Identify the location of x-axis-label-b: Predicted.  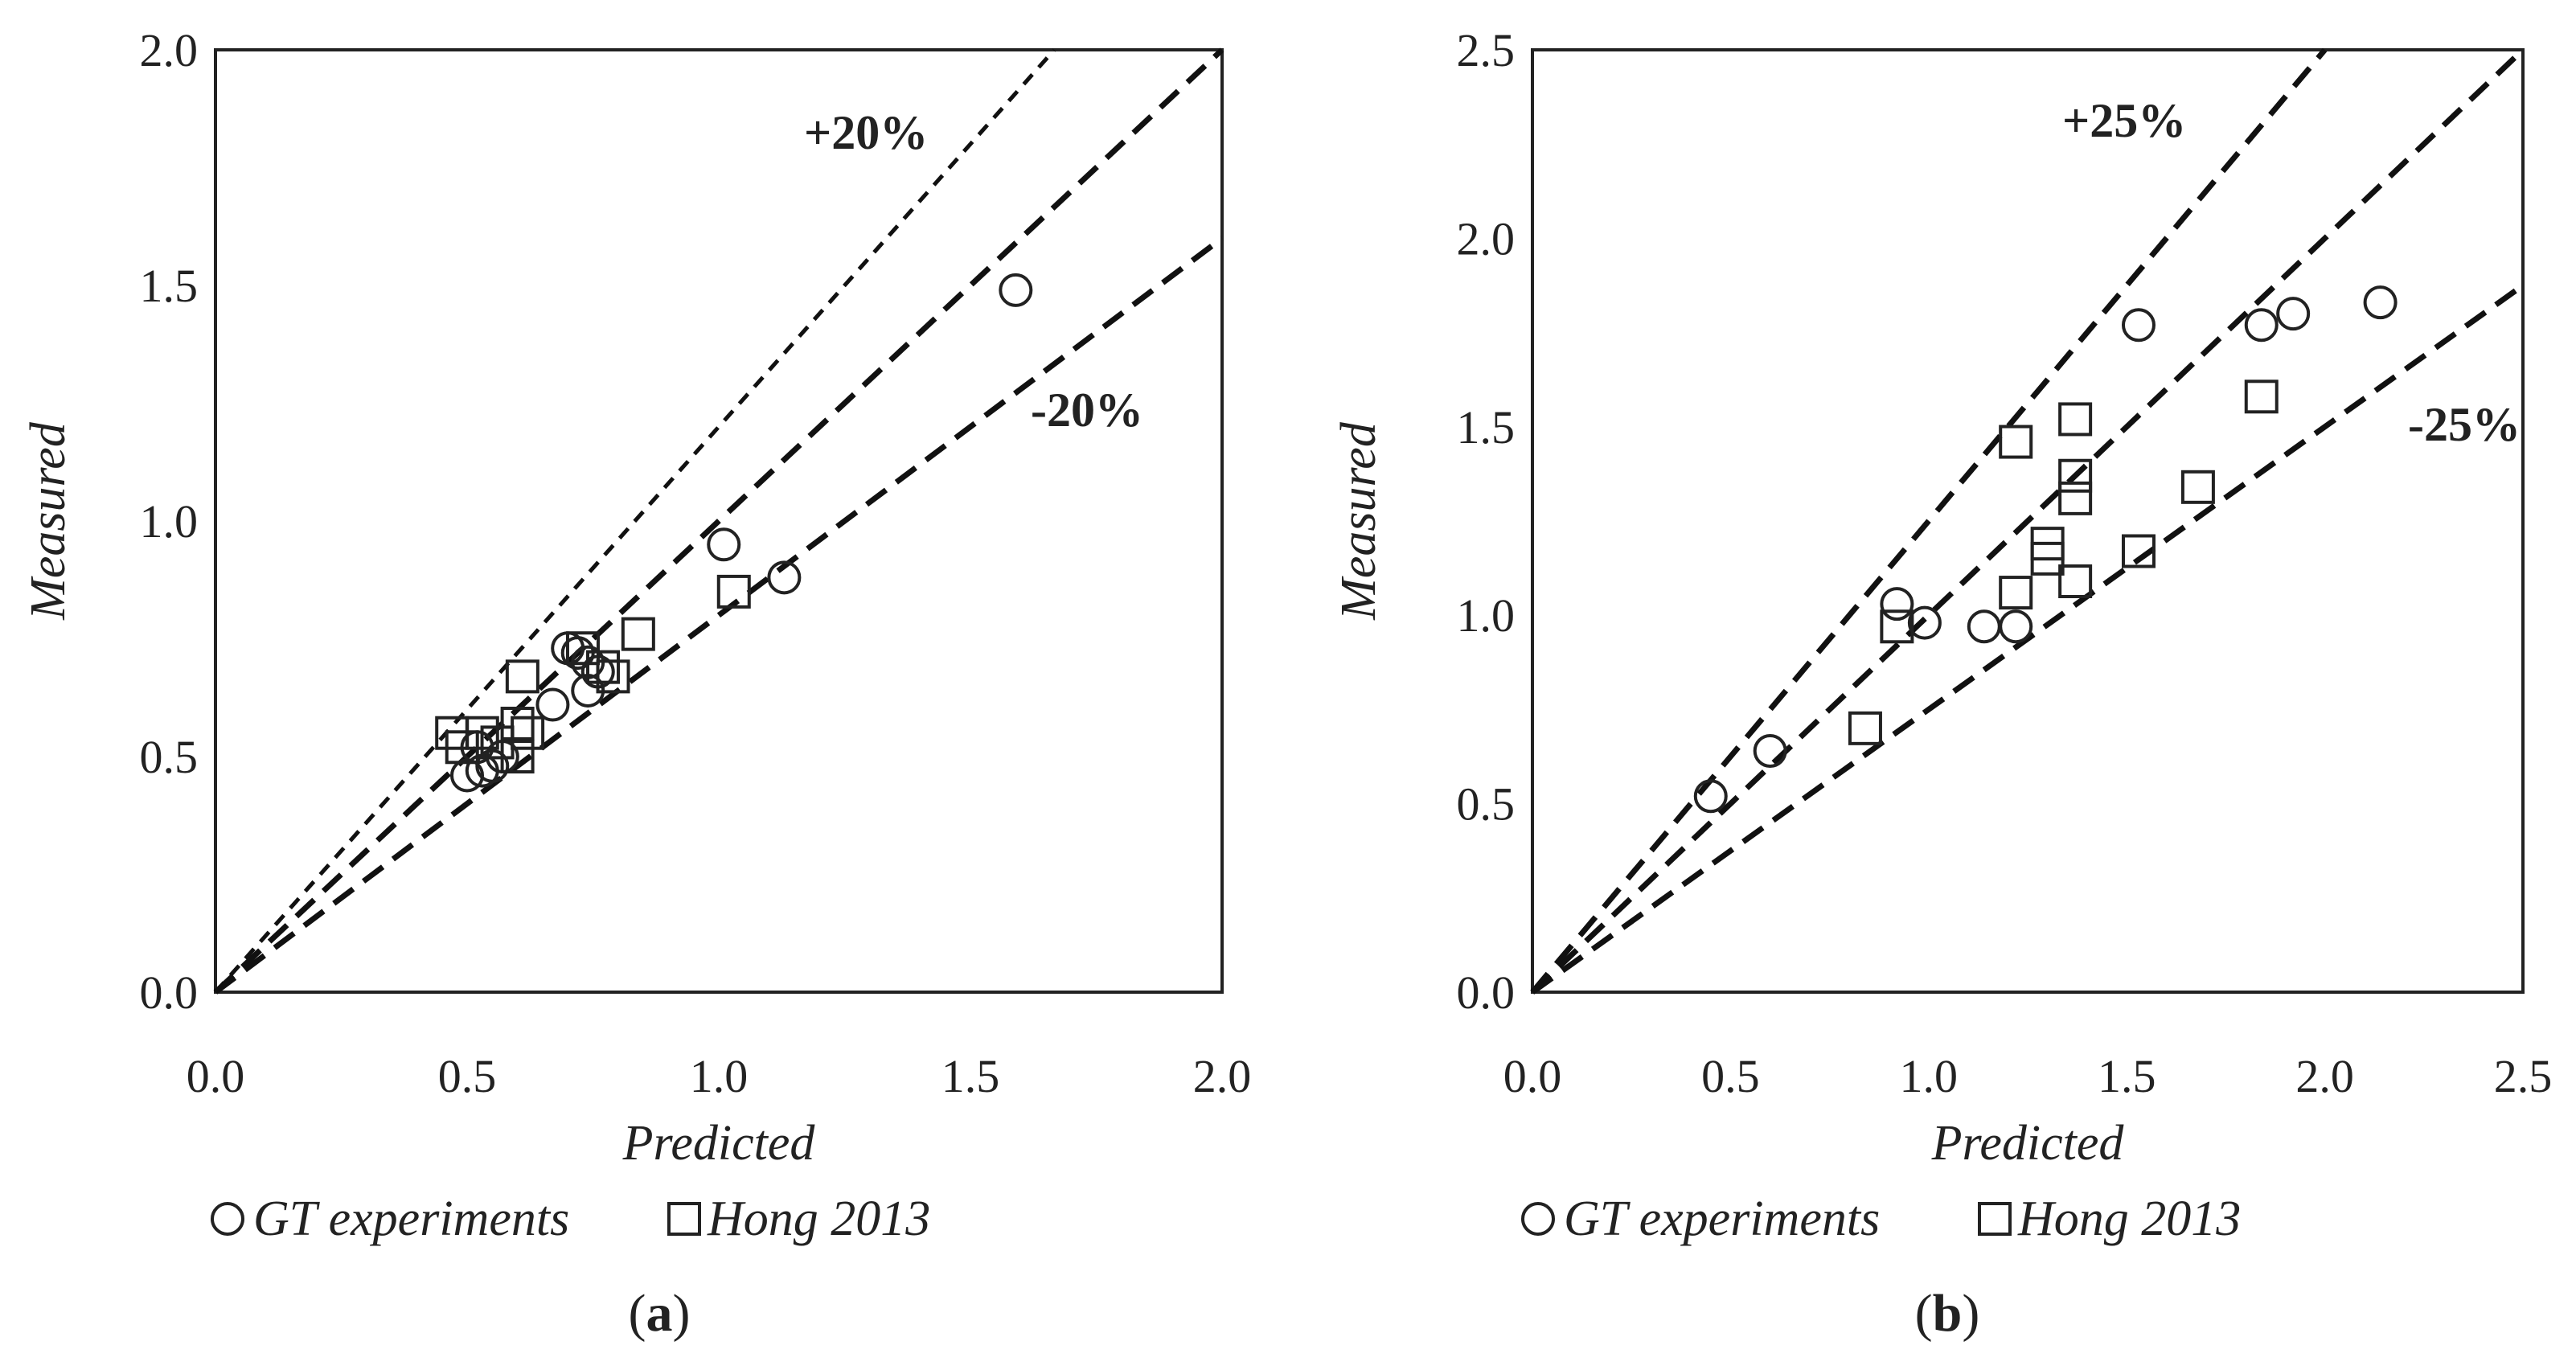
(2028, 1143).